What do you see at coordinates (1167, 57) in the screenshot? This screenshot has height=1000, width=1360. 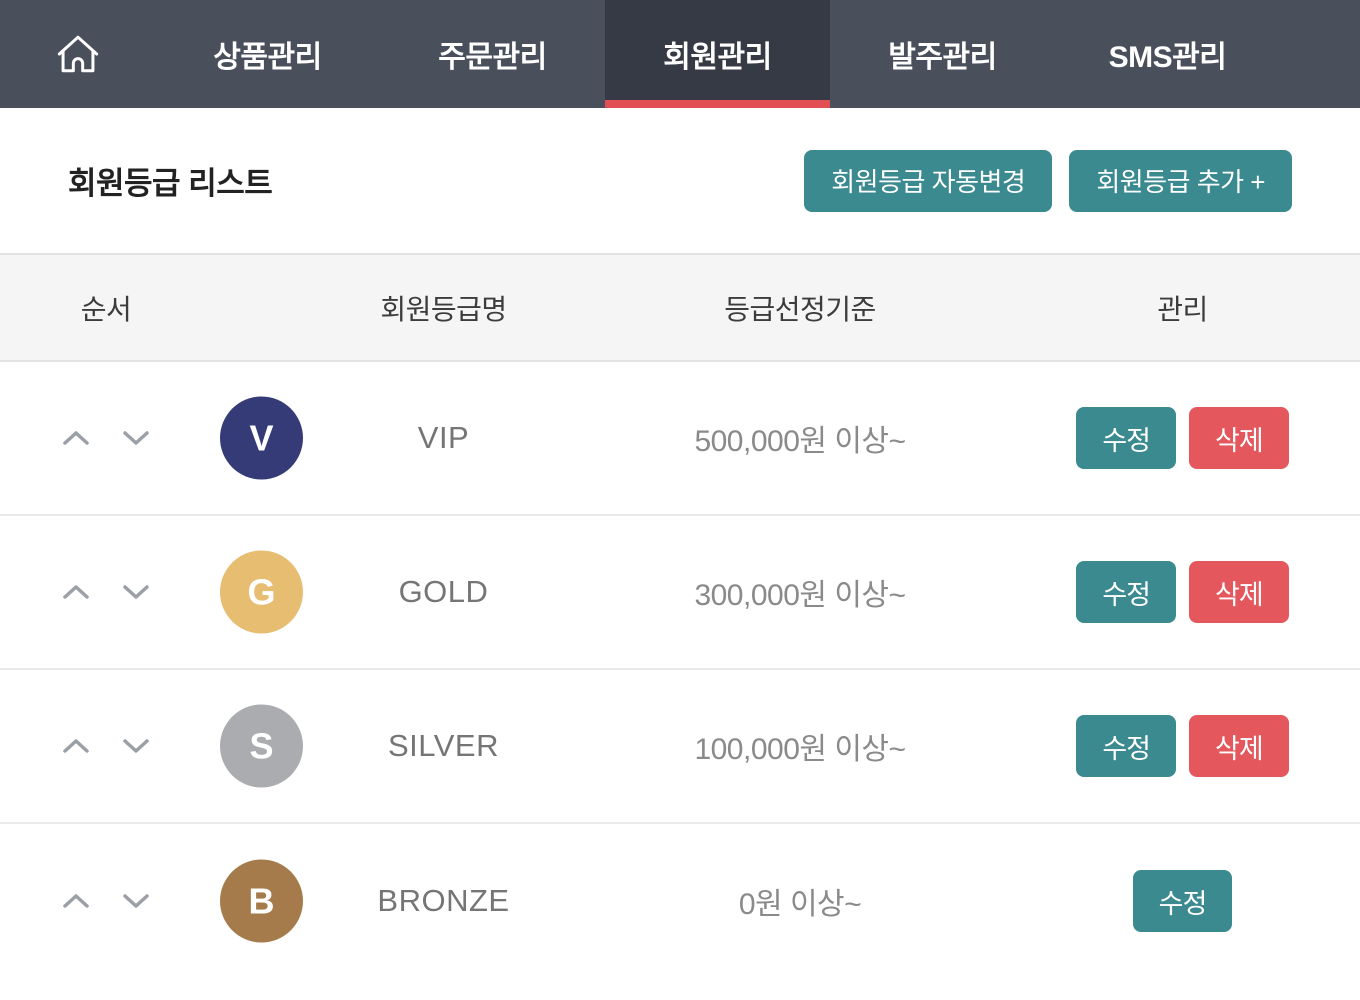 I see `nav-tab-4: SMS관리` at bounding box center [1167, 57].